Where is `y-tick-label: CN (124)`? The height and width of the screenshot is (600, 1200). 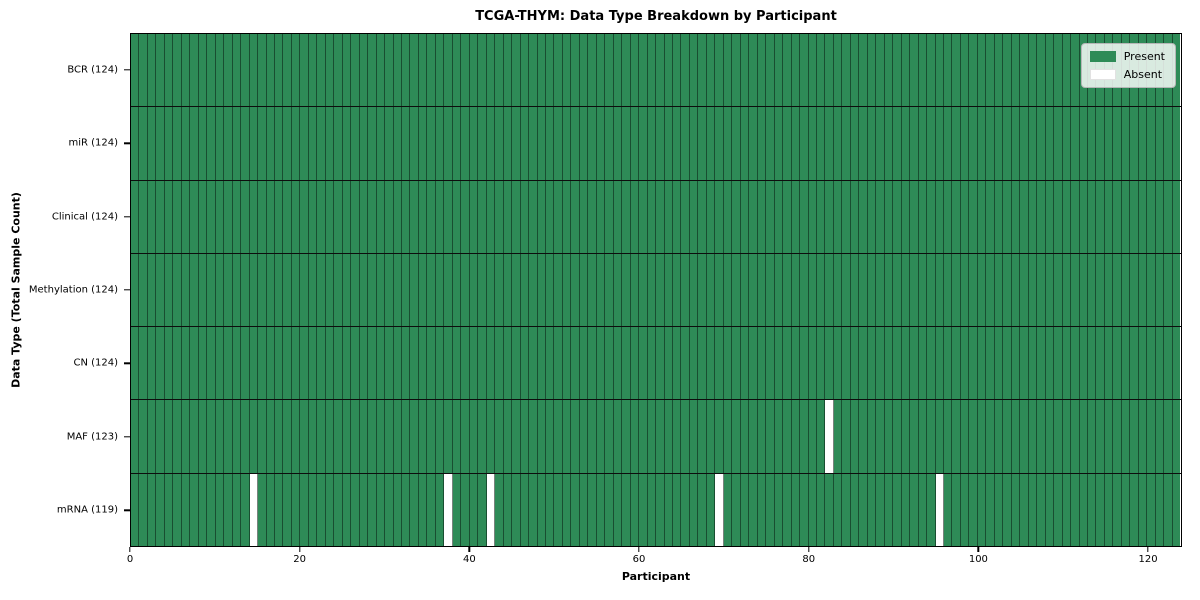 y-tick-label: CN (124) is located at coordinates (95, 363).